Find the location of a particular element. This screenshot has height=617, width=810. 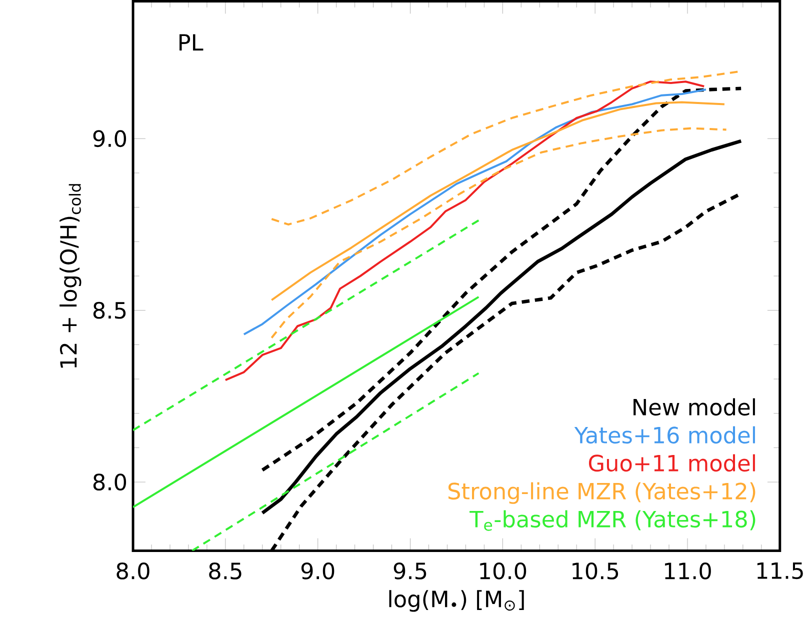

text: Yates+16 model is located at coordinates (664, 435).